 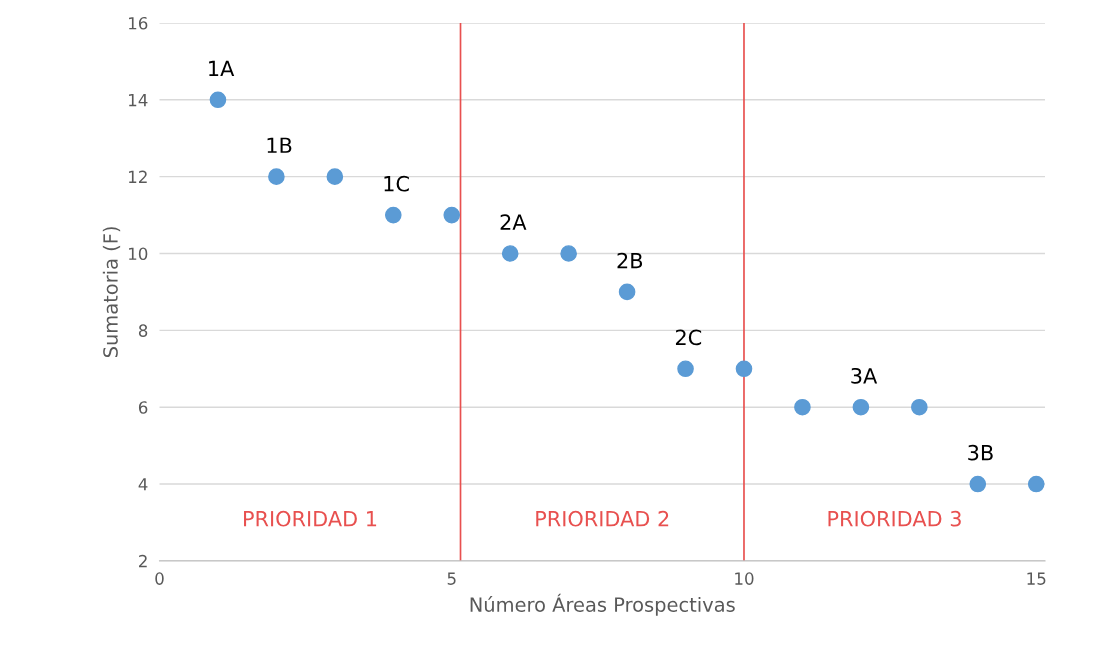 I want to click on annotation: PRIORIDAD 3, so click(x=894, y=518).